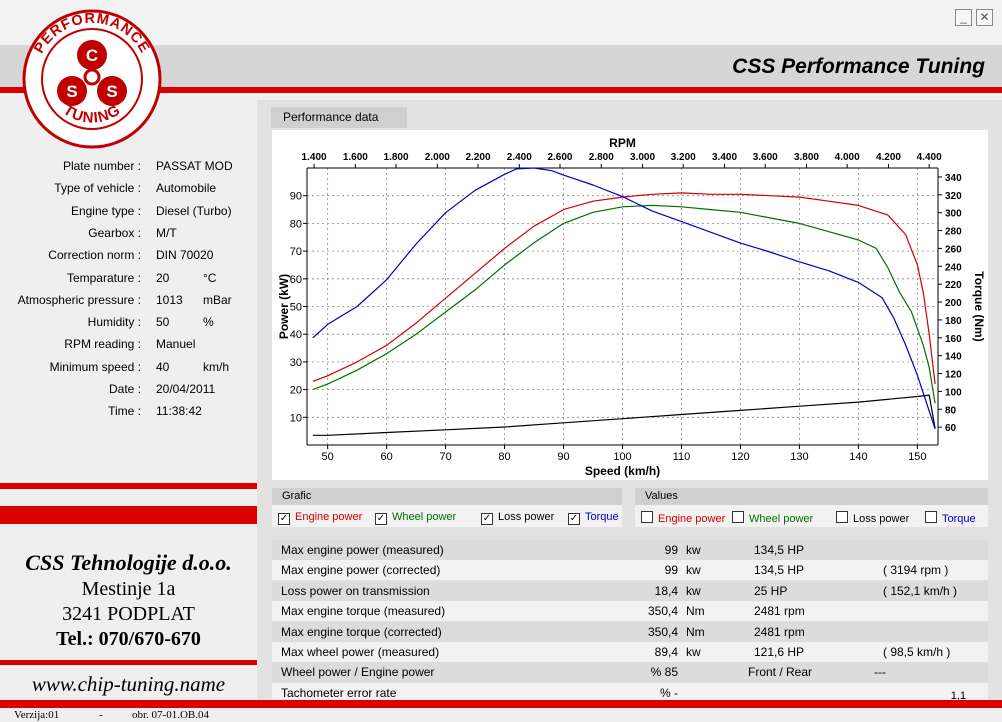  Describe the element at coordinates (124, 411) in the screenshot. I see `info-label: Time :` at that location.